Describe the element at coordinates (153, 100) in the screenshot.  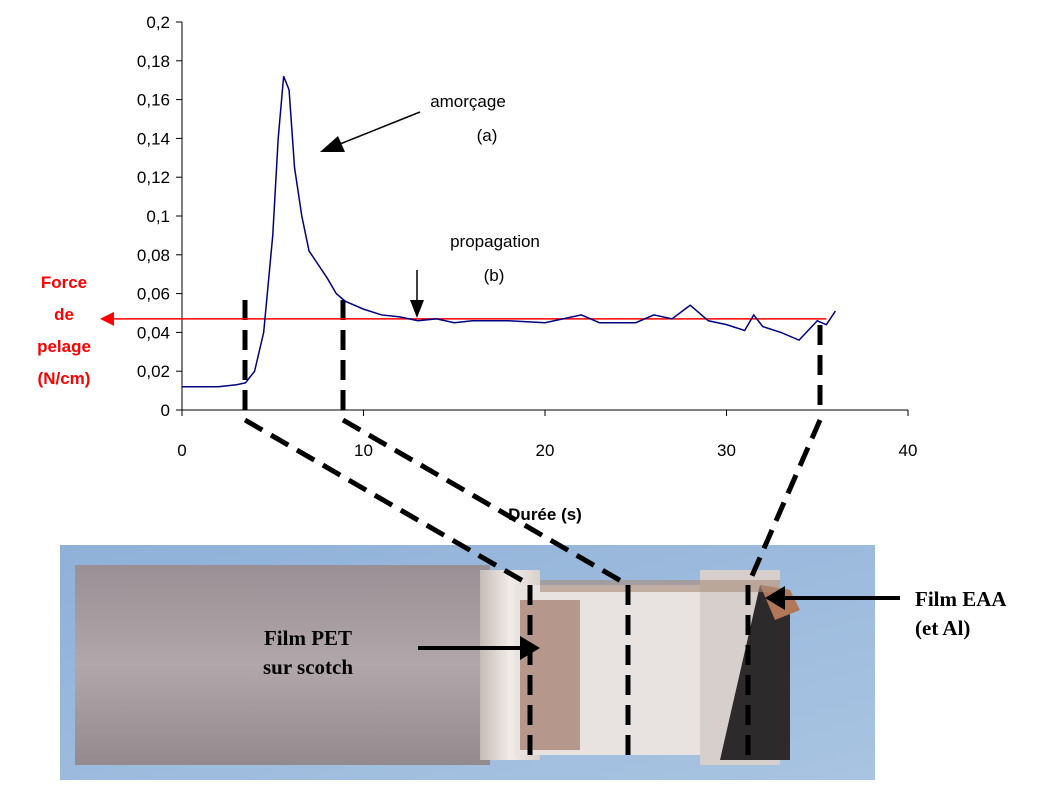
I see `y-tick-label: 0,16` at that location.